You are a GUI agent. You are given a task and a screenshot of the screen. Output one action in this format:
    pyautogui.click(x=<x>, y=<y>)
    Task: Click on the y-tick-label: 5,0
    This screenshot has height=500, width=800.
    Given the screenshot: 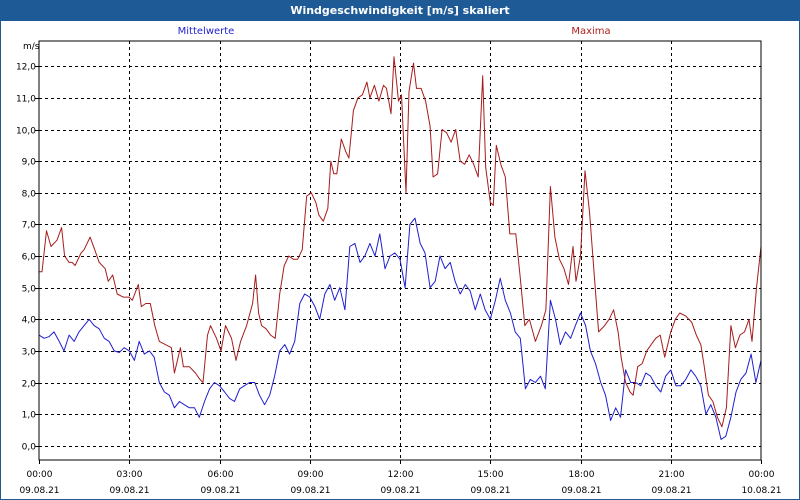 What is the action you would take?
    pyautogui.click(x=29, y=290)
    